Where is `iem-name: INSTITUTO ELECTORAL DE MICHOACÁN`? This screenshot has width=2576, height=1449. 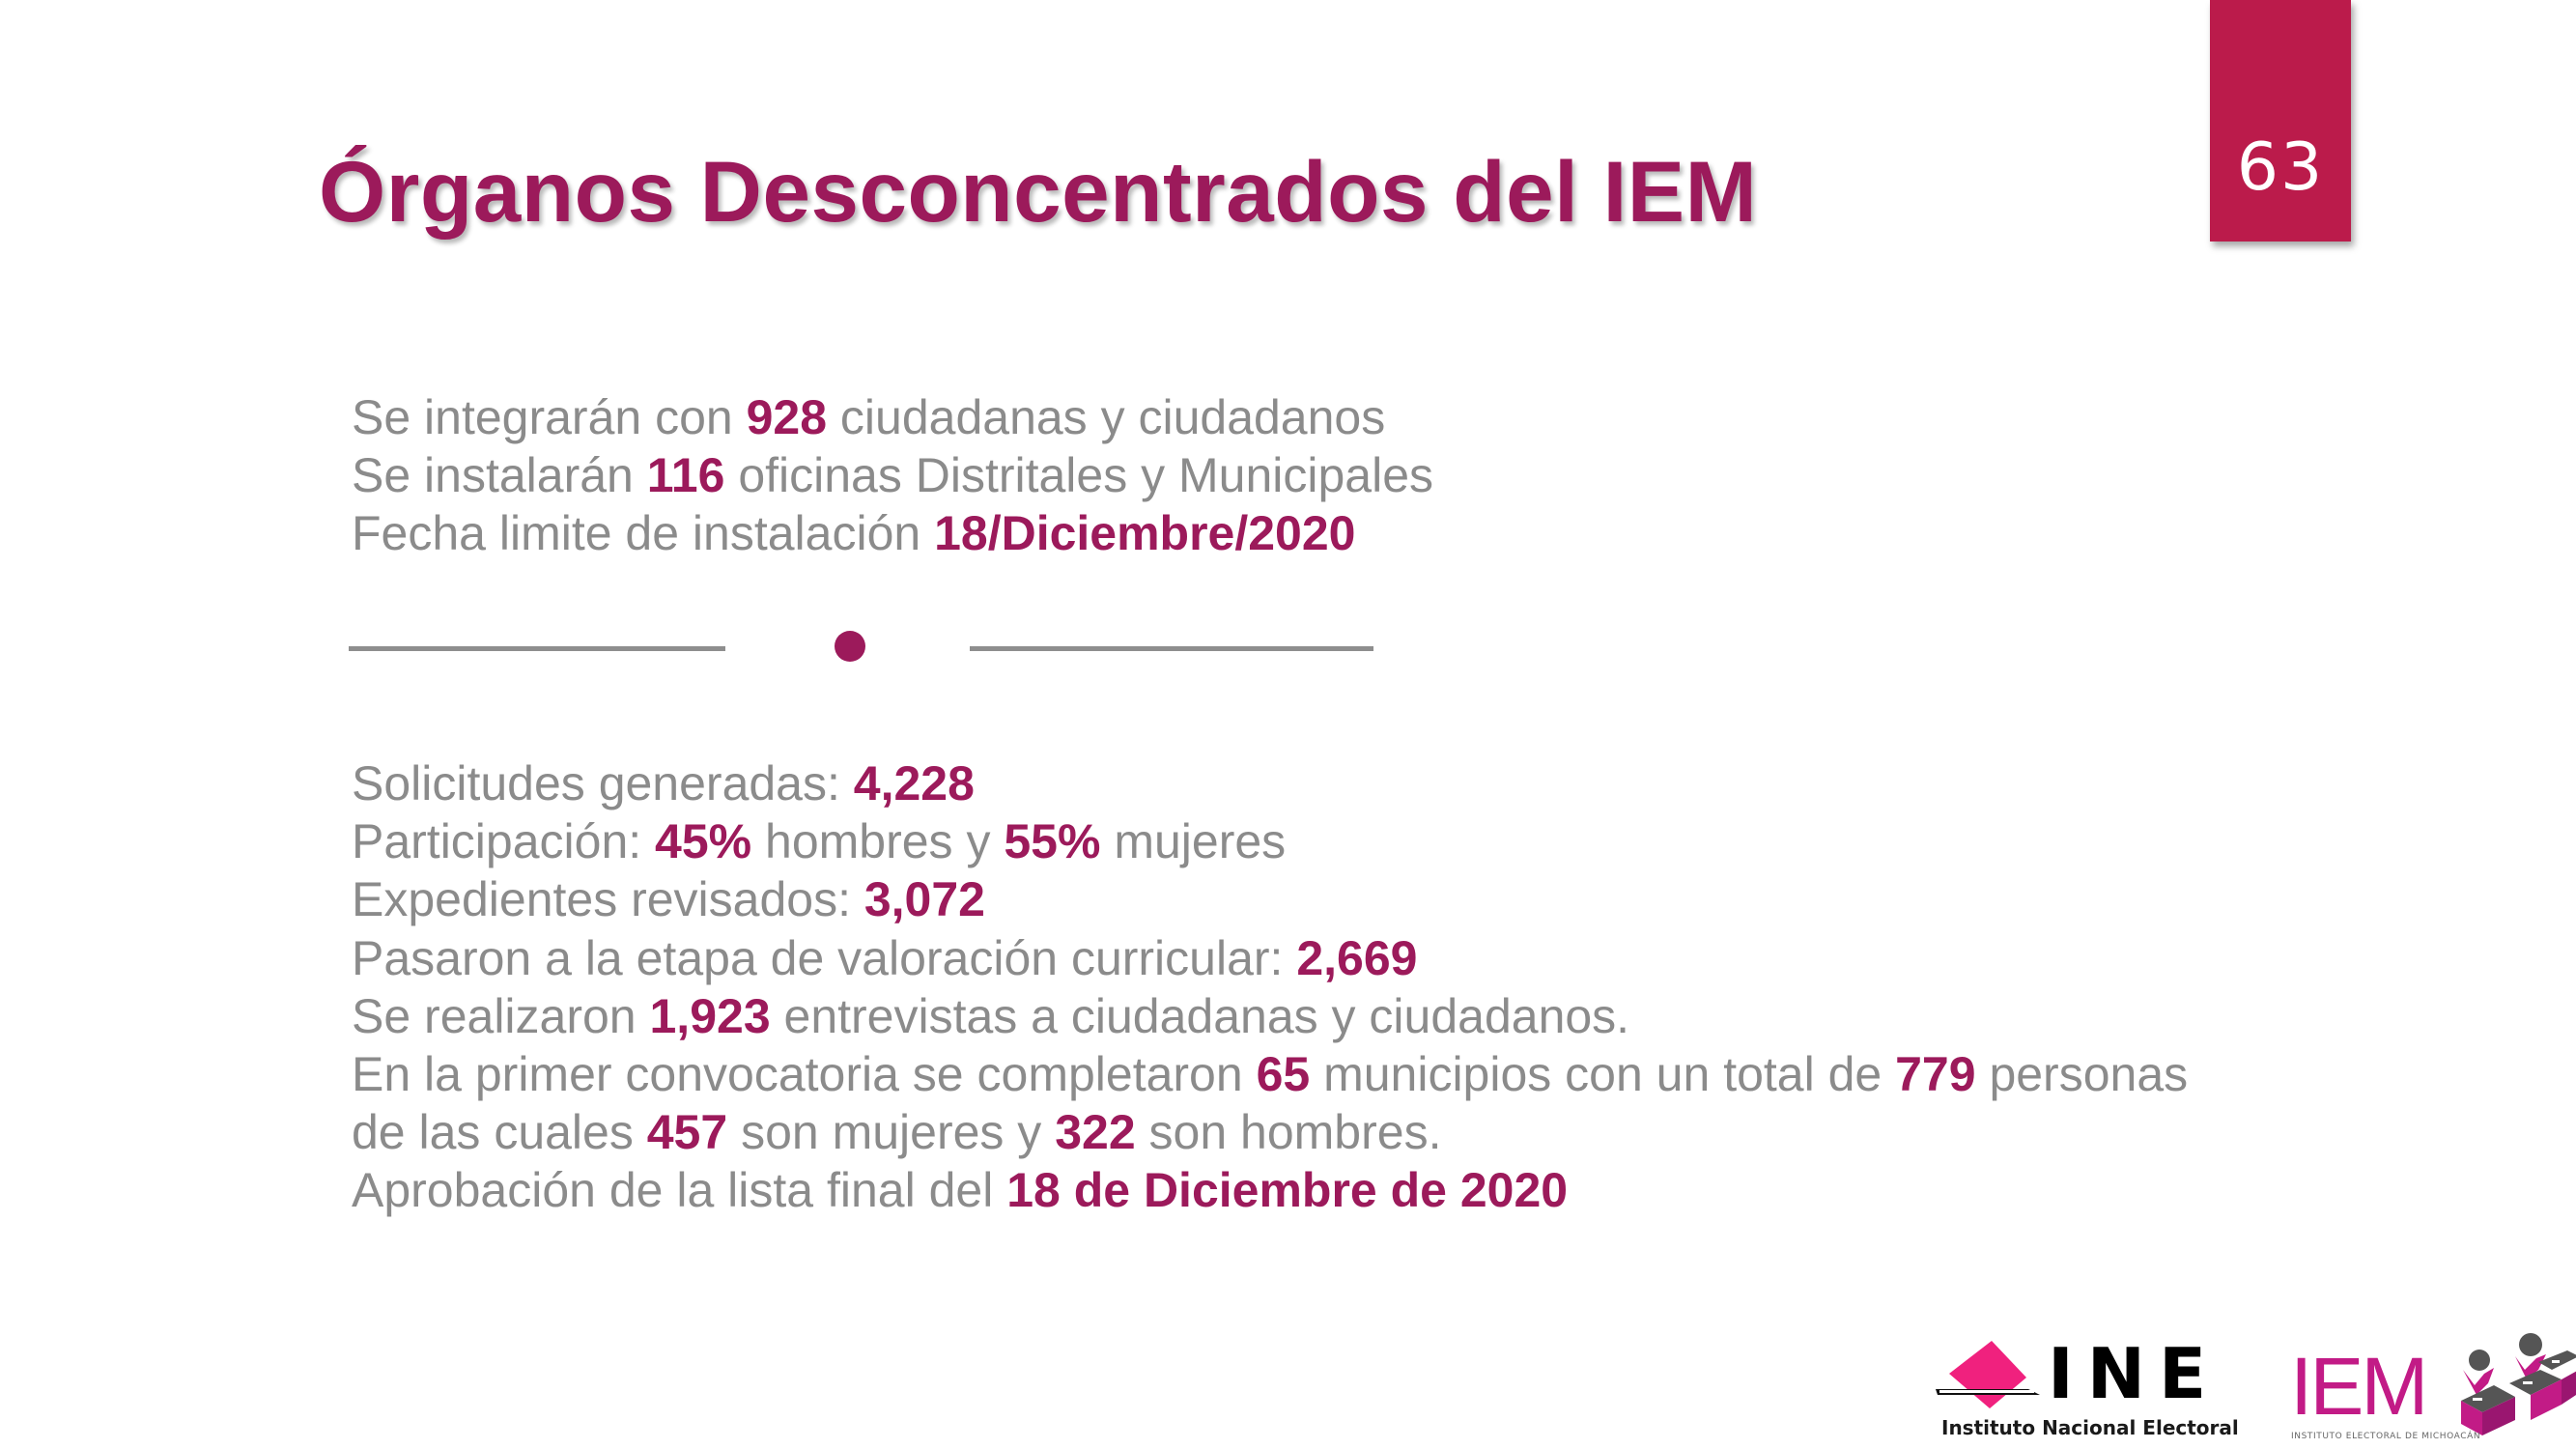
iem-name: INSTITUTO ELECTORAL DE MICHOACÁN is located at coordinates (2386, 1436).